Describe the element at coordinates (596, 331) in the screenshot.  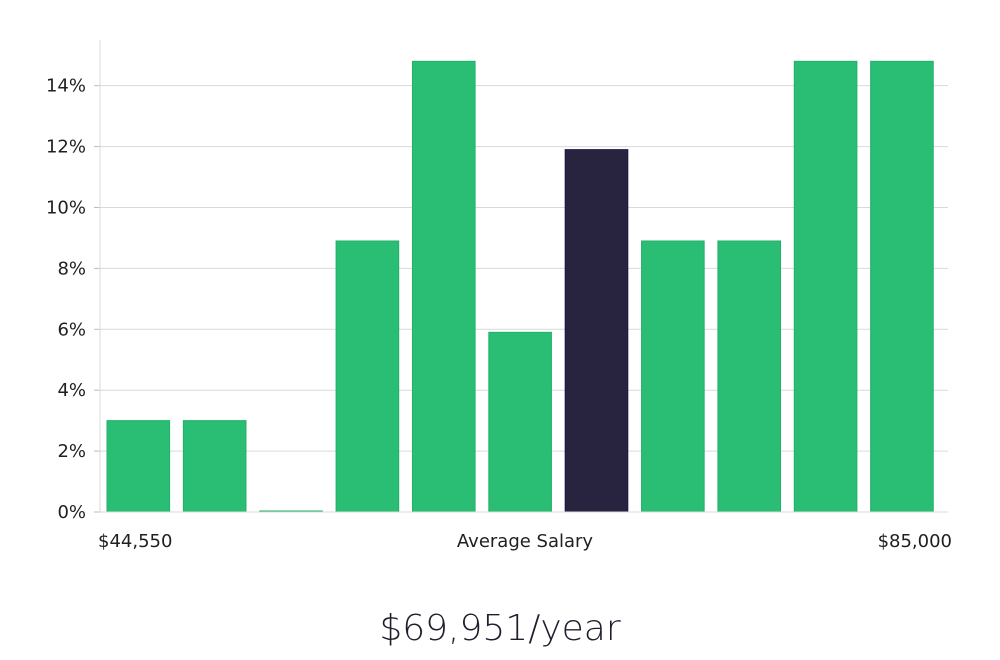
I see `bar-highlighted` at that location.